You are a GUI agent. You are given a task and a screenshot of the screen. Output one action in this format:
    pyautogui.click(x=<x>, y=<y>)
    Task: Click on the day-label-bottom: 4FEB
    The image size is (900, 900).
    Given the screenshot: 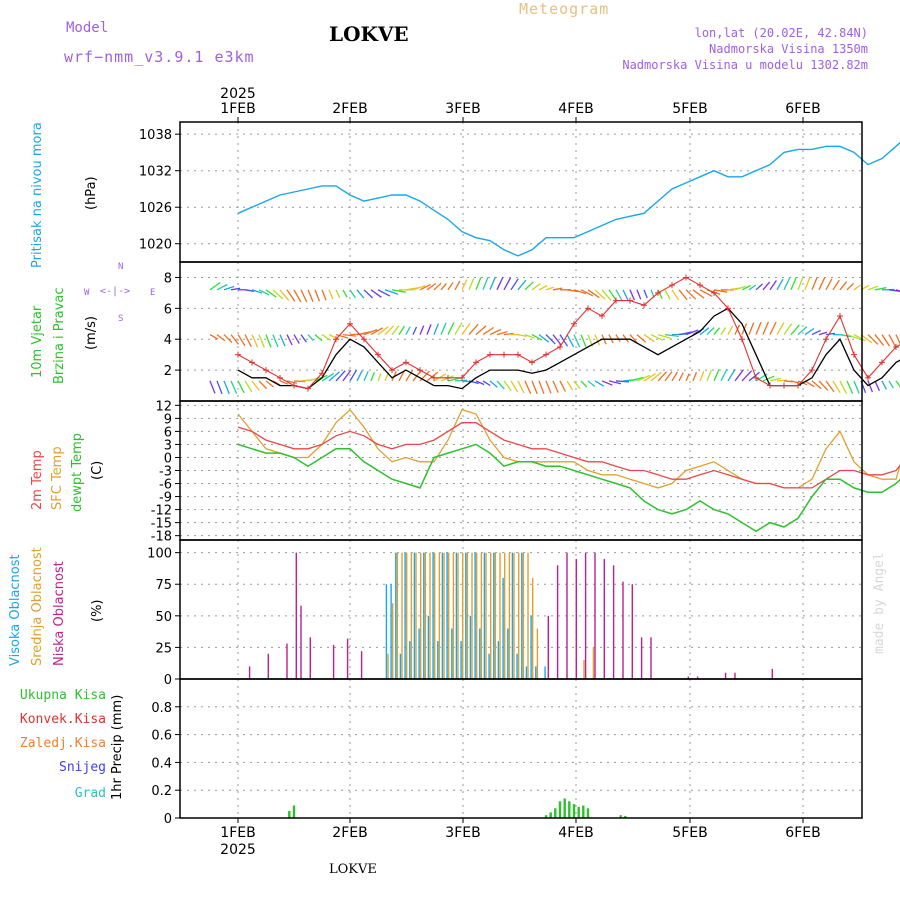 What is the action you would take?
    pyautogui.click(x=575, y=833)
    